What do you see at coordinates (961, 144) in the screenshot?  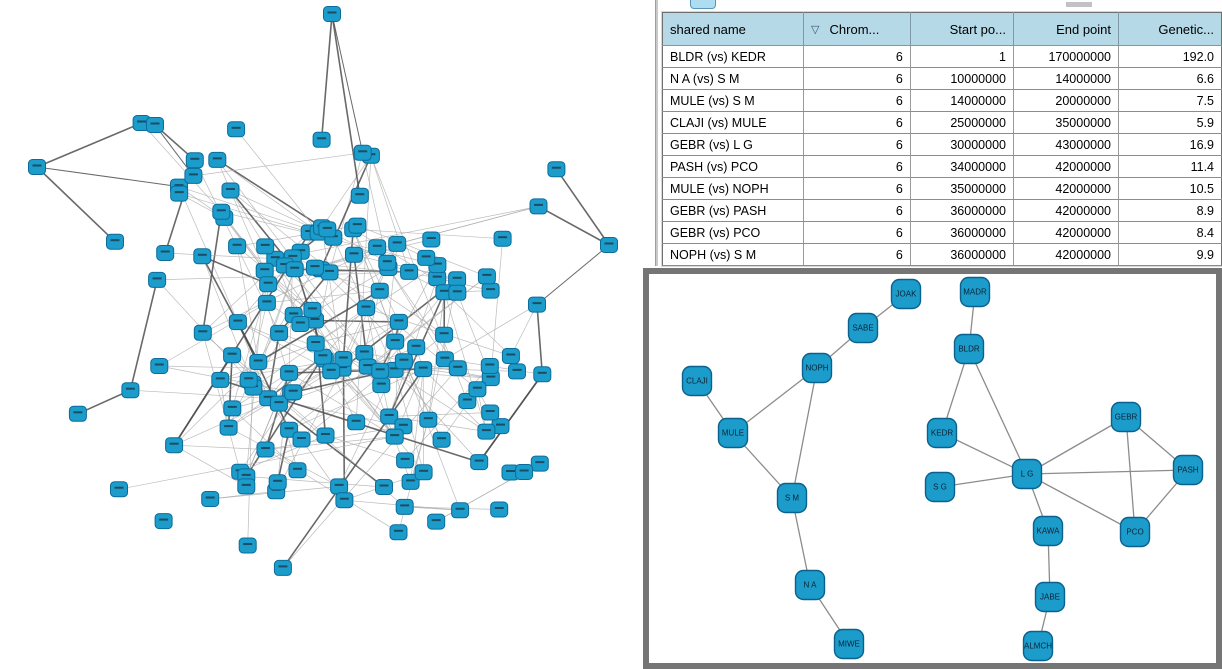 I see `table-cell-start_position: 30000000` at bounding box center [961, 144].